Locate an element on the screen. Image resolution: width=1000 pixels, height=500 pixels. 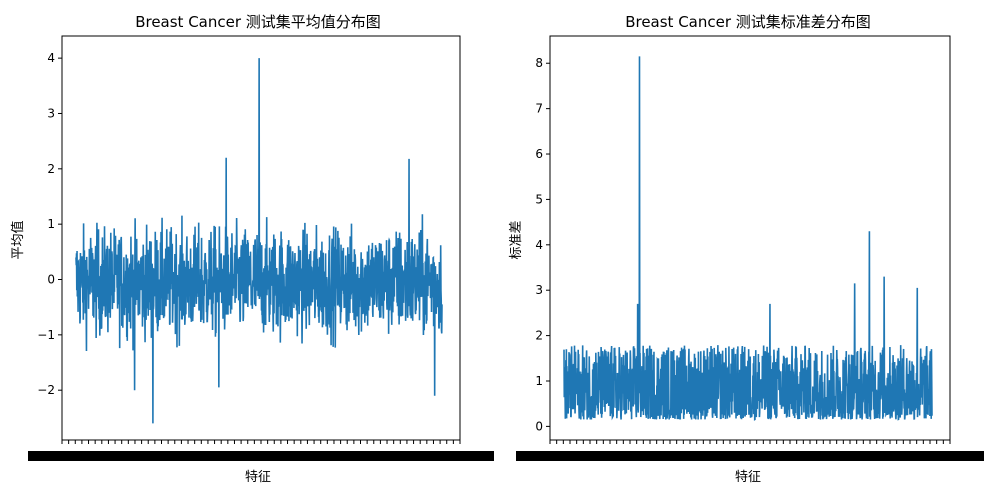
y-tick-label: −2 is located at coordinates (46, 390).